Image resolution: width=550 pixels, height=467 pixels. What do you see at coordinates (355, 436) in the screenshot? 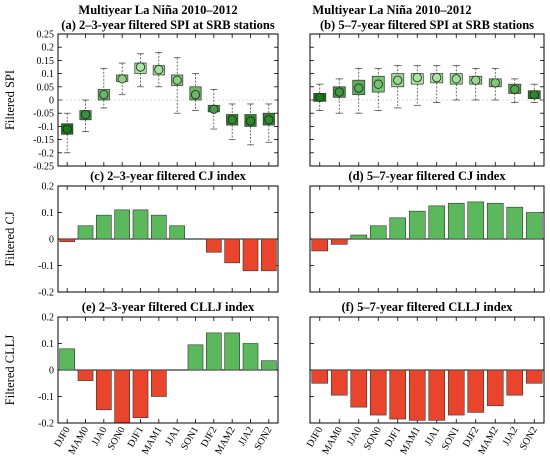
I see `x-tick-label: JJA0` at bounding box center [355, 436].